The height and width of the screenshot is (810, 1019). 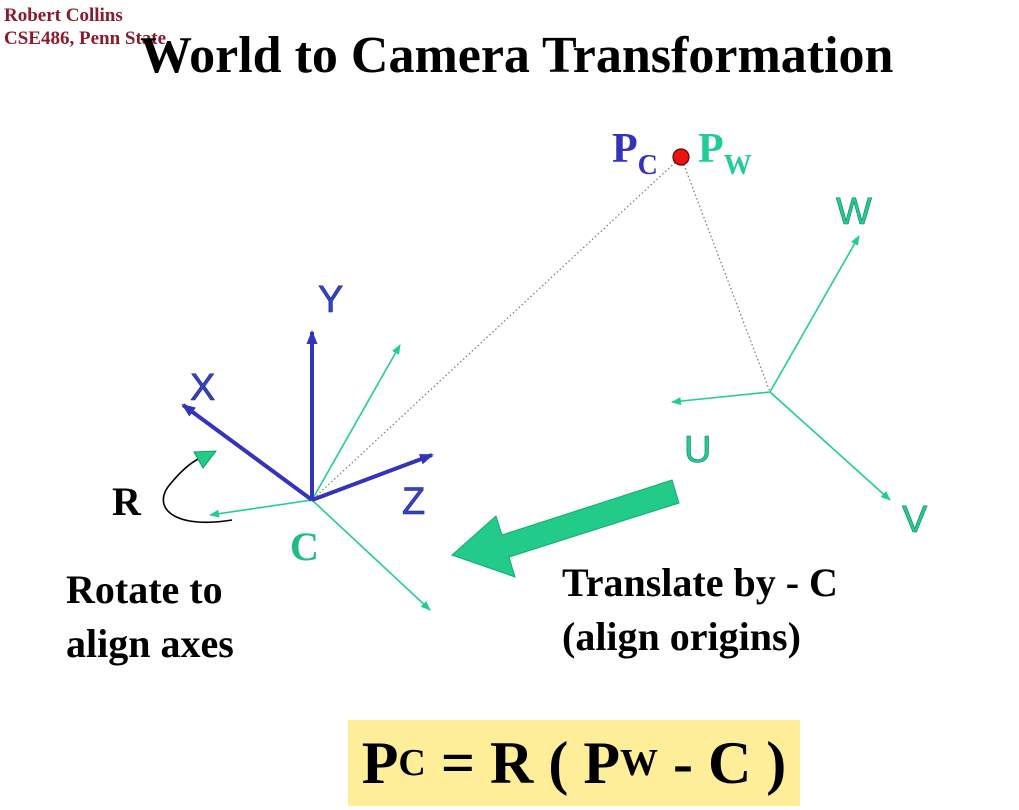 What do you see at coordinates (601, 762) in the screenshot?
I see `formula-pw: P` at bounding box center [601, 762].